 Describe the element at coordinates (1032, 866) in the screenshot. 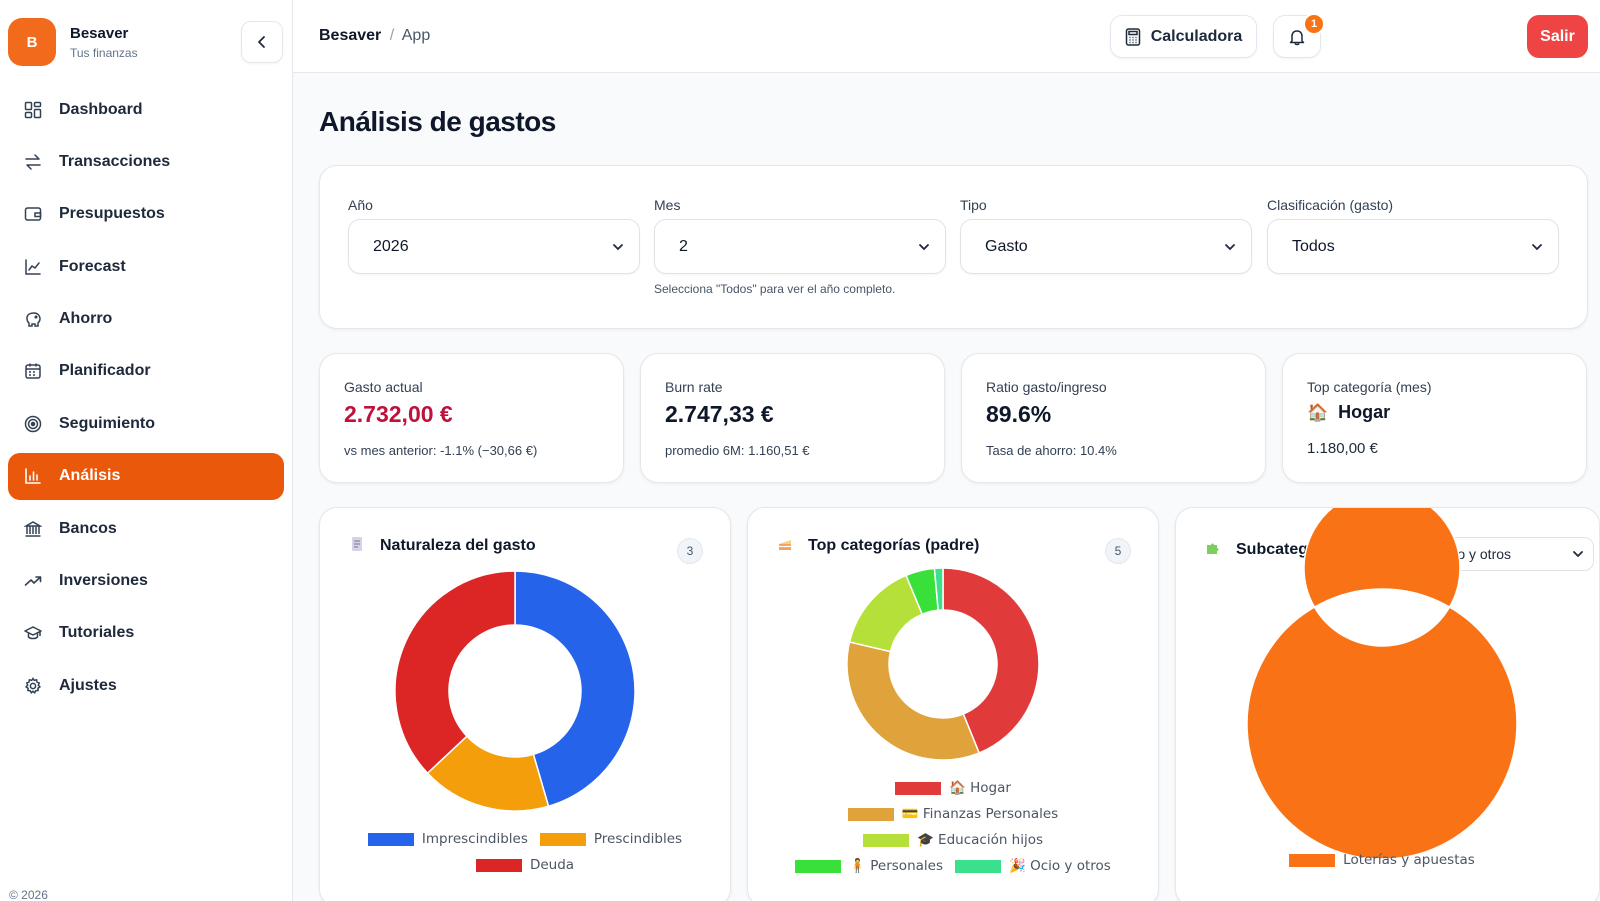

I see `legend-item: 🎉 Ocio y otros` at that location.